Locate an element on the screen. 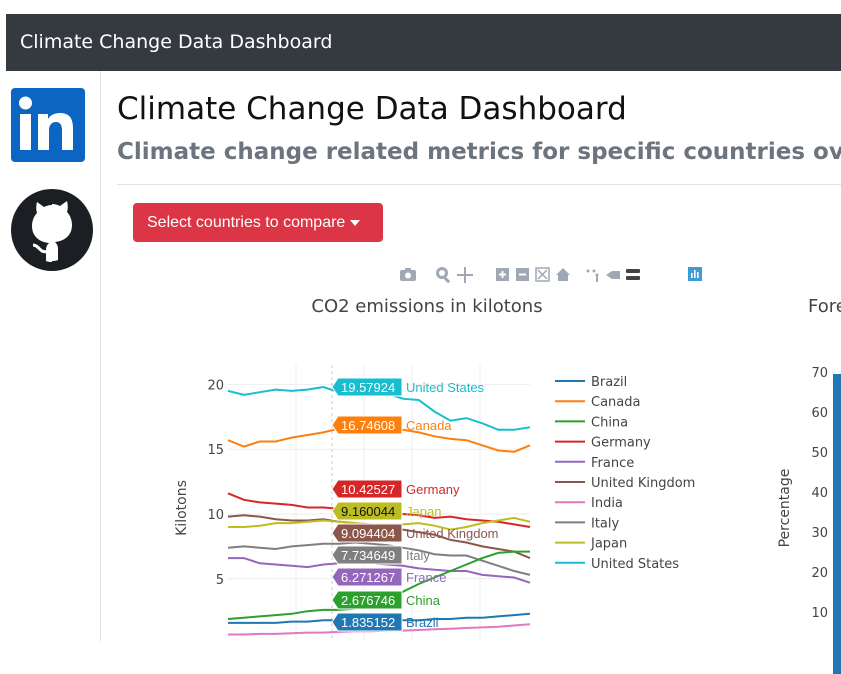 The width and height of the screenshot is (841, 674). bar-y-tick-label: 50 is located at coordinates (819, 453).